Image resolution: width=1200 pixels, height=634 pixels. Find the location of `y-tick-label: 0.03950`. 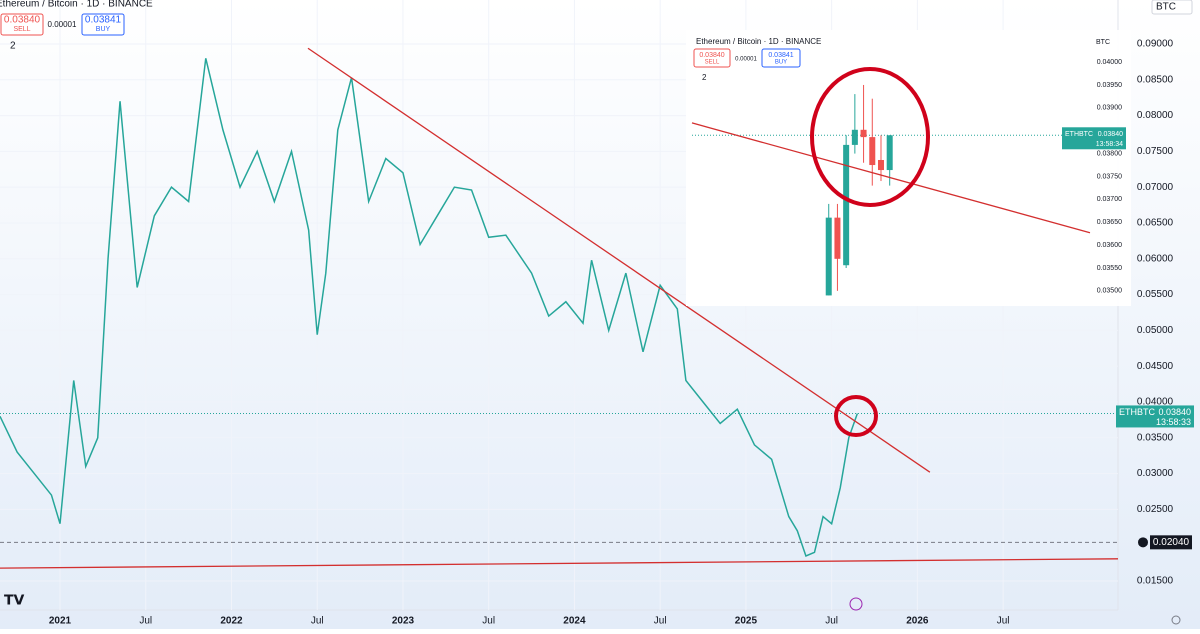

y-tick-label: 0.03950 is located at coordinates (1109, 85).